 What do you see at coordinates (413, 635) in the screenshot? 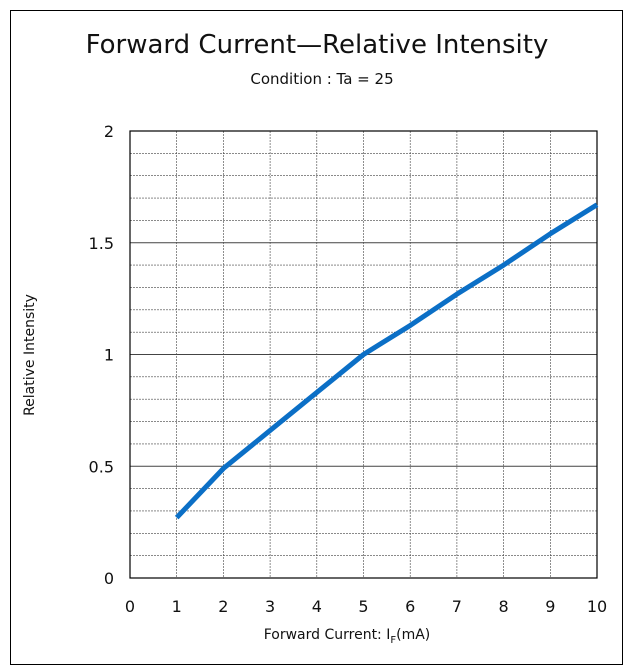
I see `x-axis-label-suffix: (mA)` at bounding box center [413, 635].